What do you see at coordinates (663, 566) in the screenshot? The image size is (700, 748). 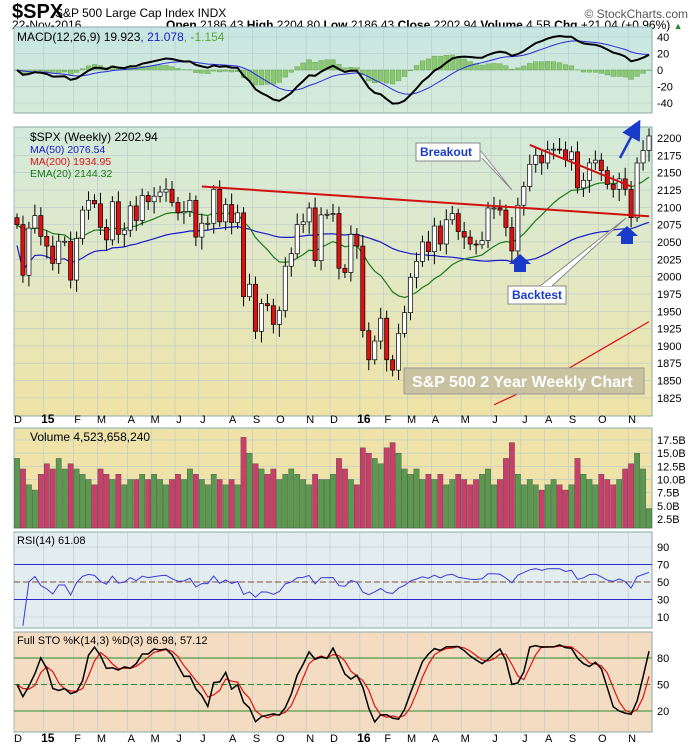 I see `rsi-tick-label: 70` at bounding box center [663, 566].